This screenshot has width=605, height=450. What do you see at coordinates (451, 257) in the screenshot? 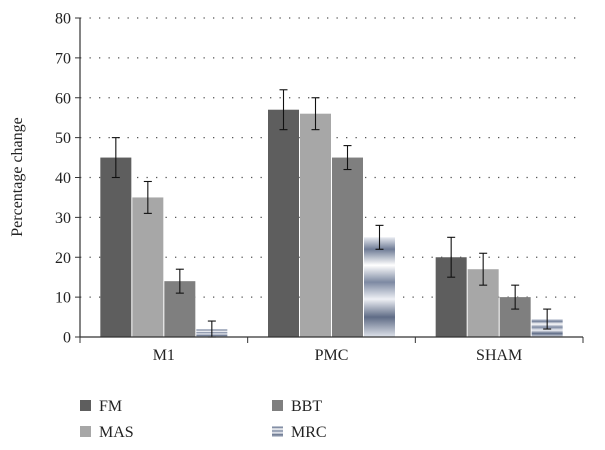
I see `error-bar-fm-sham` at bounding box center [451, 257].